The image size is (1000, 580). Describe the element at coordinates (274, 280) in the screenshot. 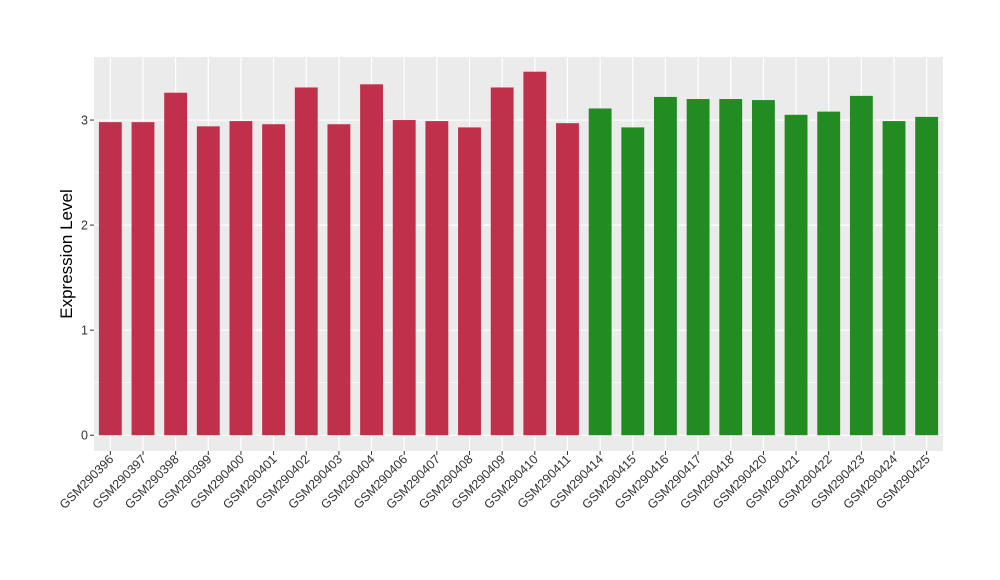

I see `bar-GSM290401` at that location.